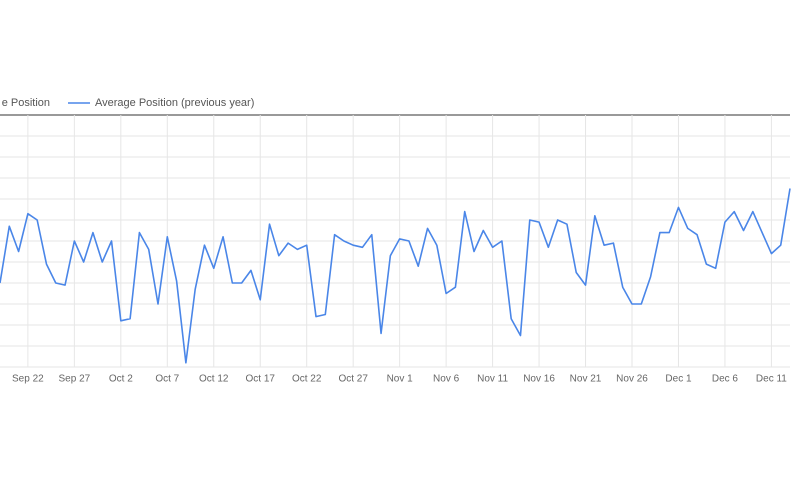 Image resolution: width=800 pixels, height=480 pixels. Describe the element at coordinates (75, 379) in the screenshot. I see `x-tick-label: Sep 27` at that location.